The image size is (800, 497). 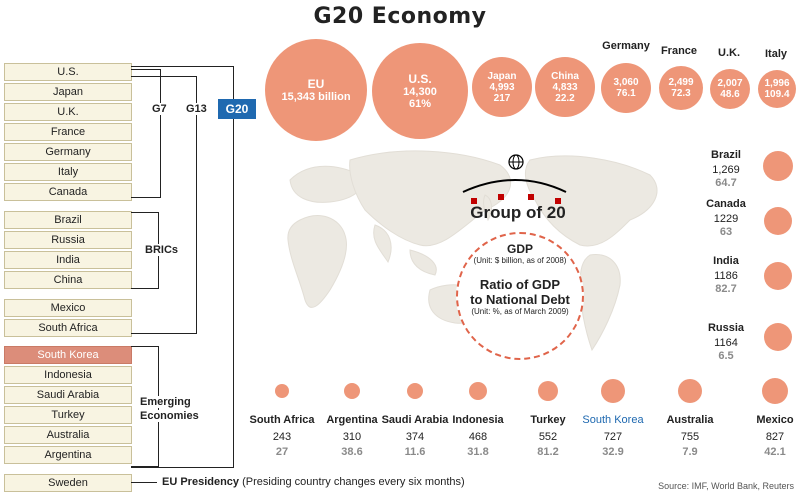 I want to click on bottom-name-indonesia: Indonesia, so click(x=478, y=420).